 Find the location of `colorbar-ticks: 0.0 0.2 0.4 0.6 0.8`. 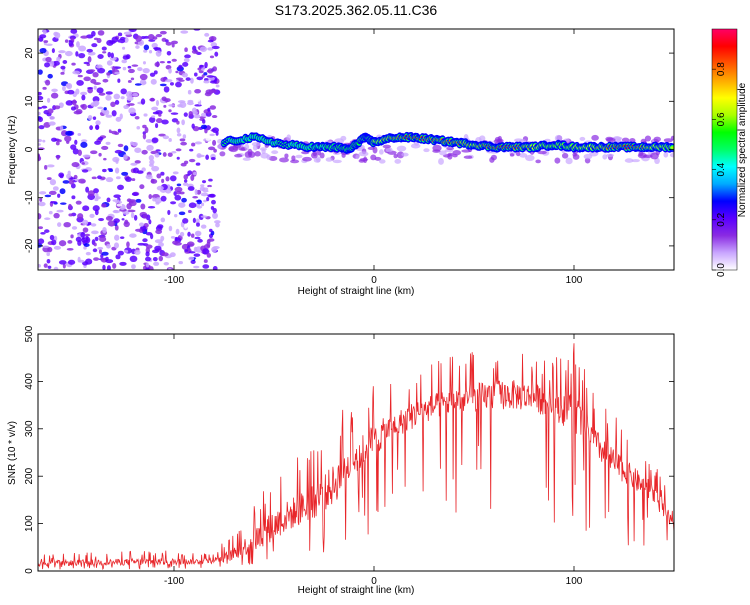

colorbar-ticks: 0.0 0.2 0.4 0.6 0.8 is located at coordinates (719, 169).